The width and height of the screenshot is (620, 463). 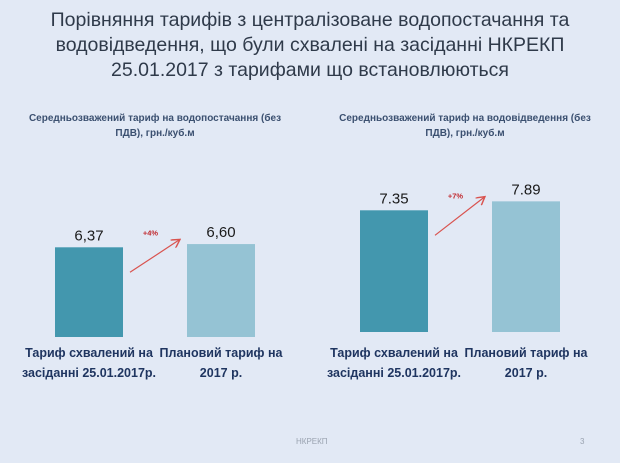 What do you see at coordinates (456, 195) in the screenshot?
I see `percent-change-label: +7%` at bounding box center [456, 195].